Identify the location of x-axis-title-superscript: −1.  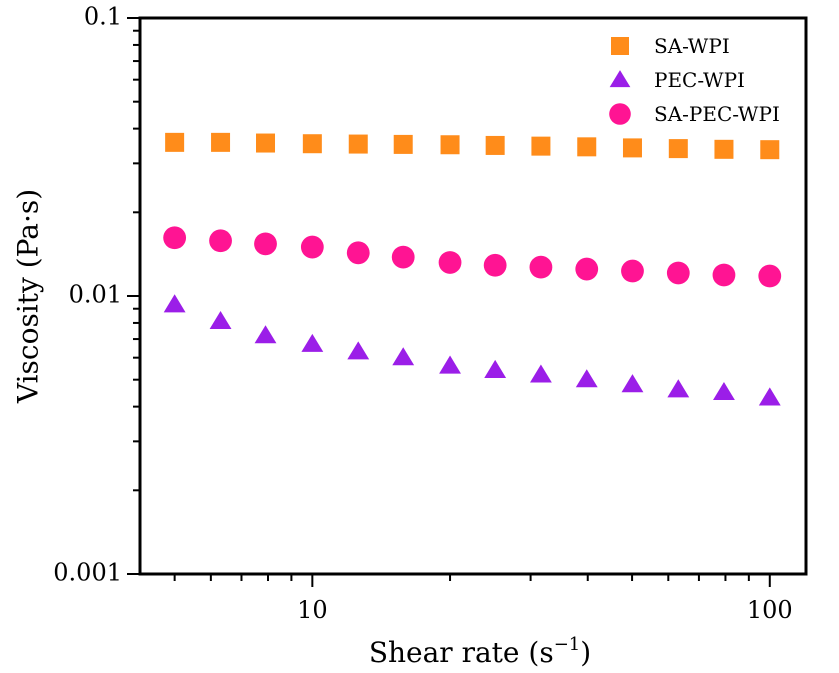
(567, 644).